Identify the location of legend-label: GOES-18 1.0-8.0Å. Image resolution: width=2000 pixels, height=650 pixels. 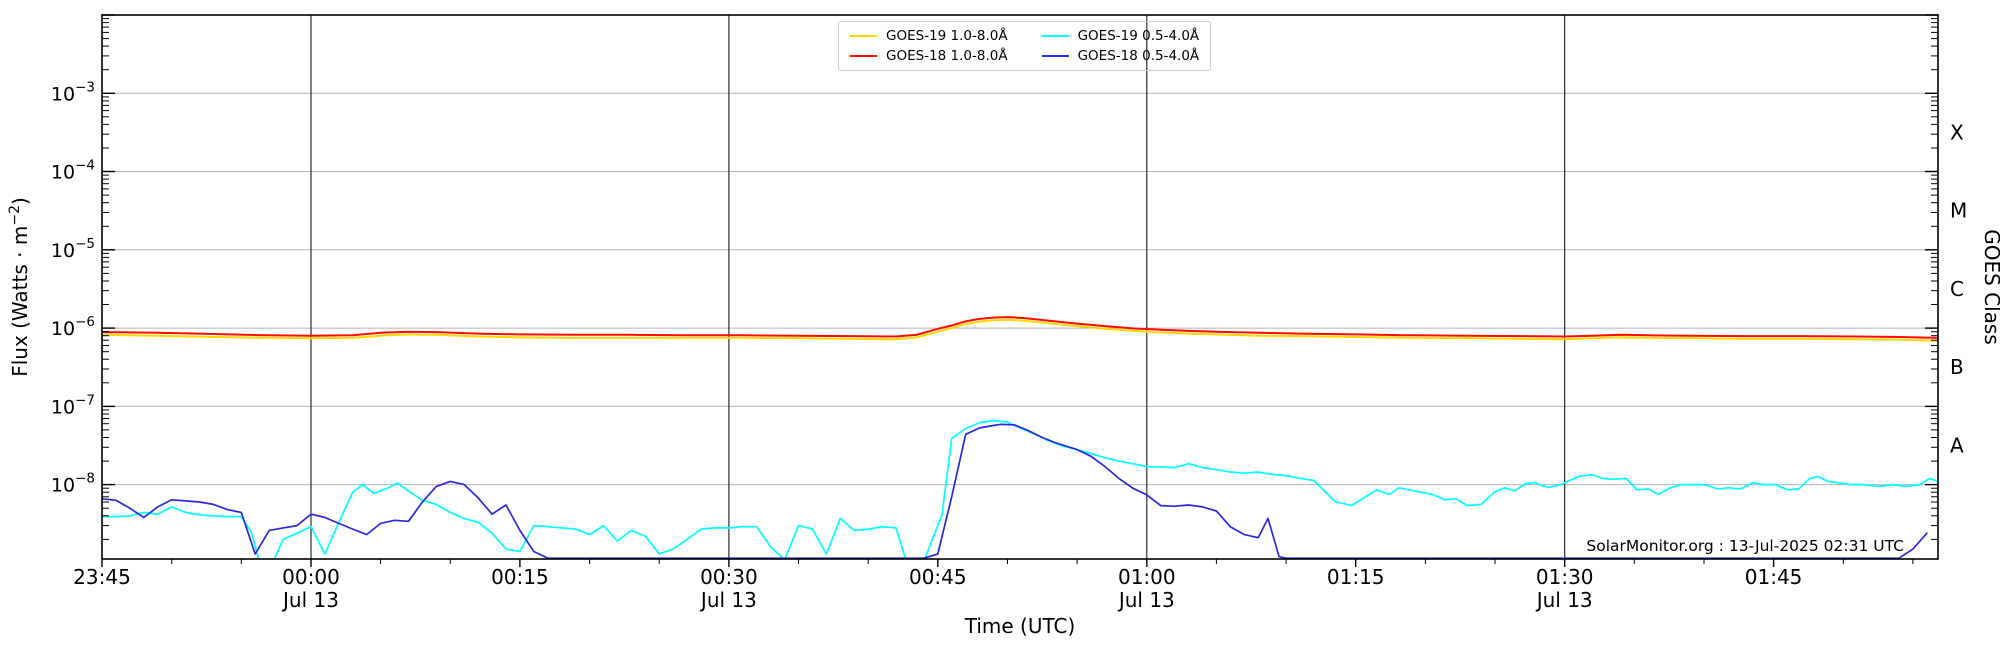
(947, 56).